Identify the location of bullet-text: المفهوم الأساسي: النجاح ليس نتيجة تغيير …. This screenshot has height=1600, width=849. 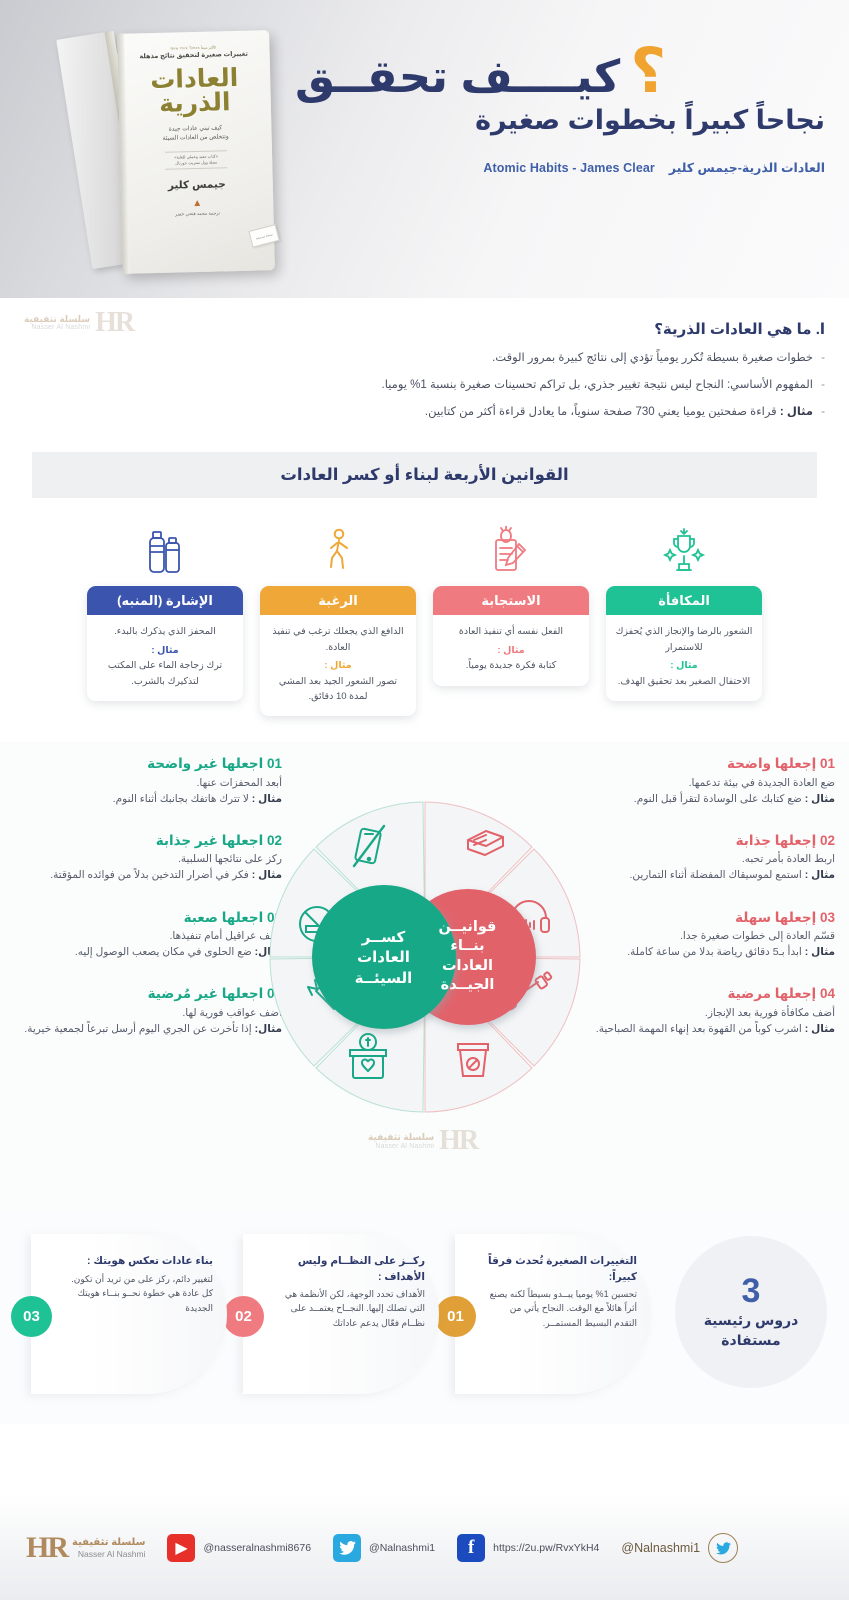
(597, 384).